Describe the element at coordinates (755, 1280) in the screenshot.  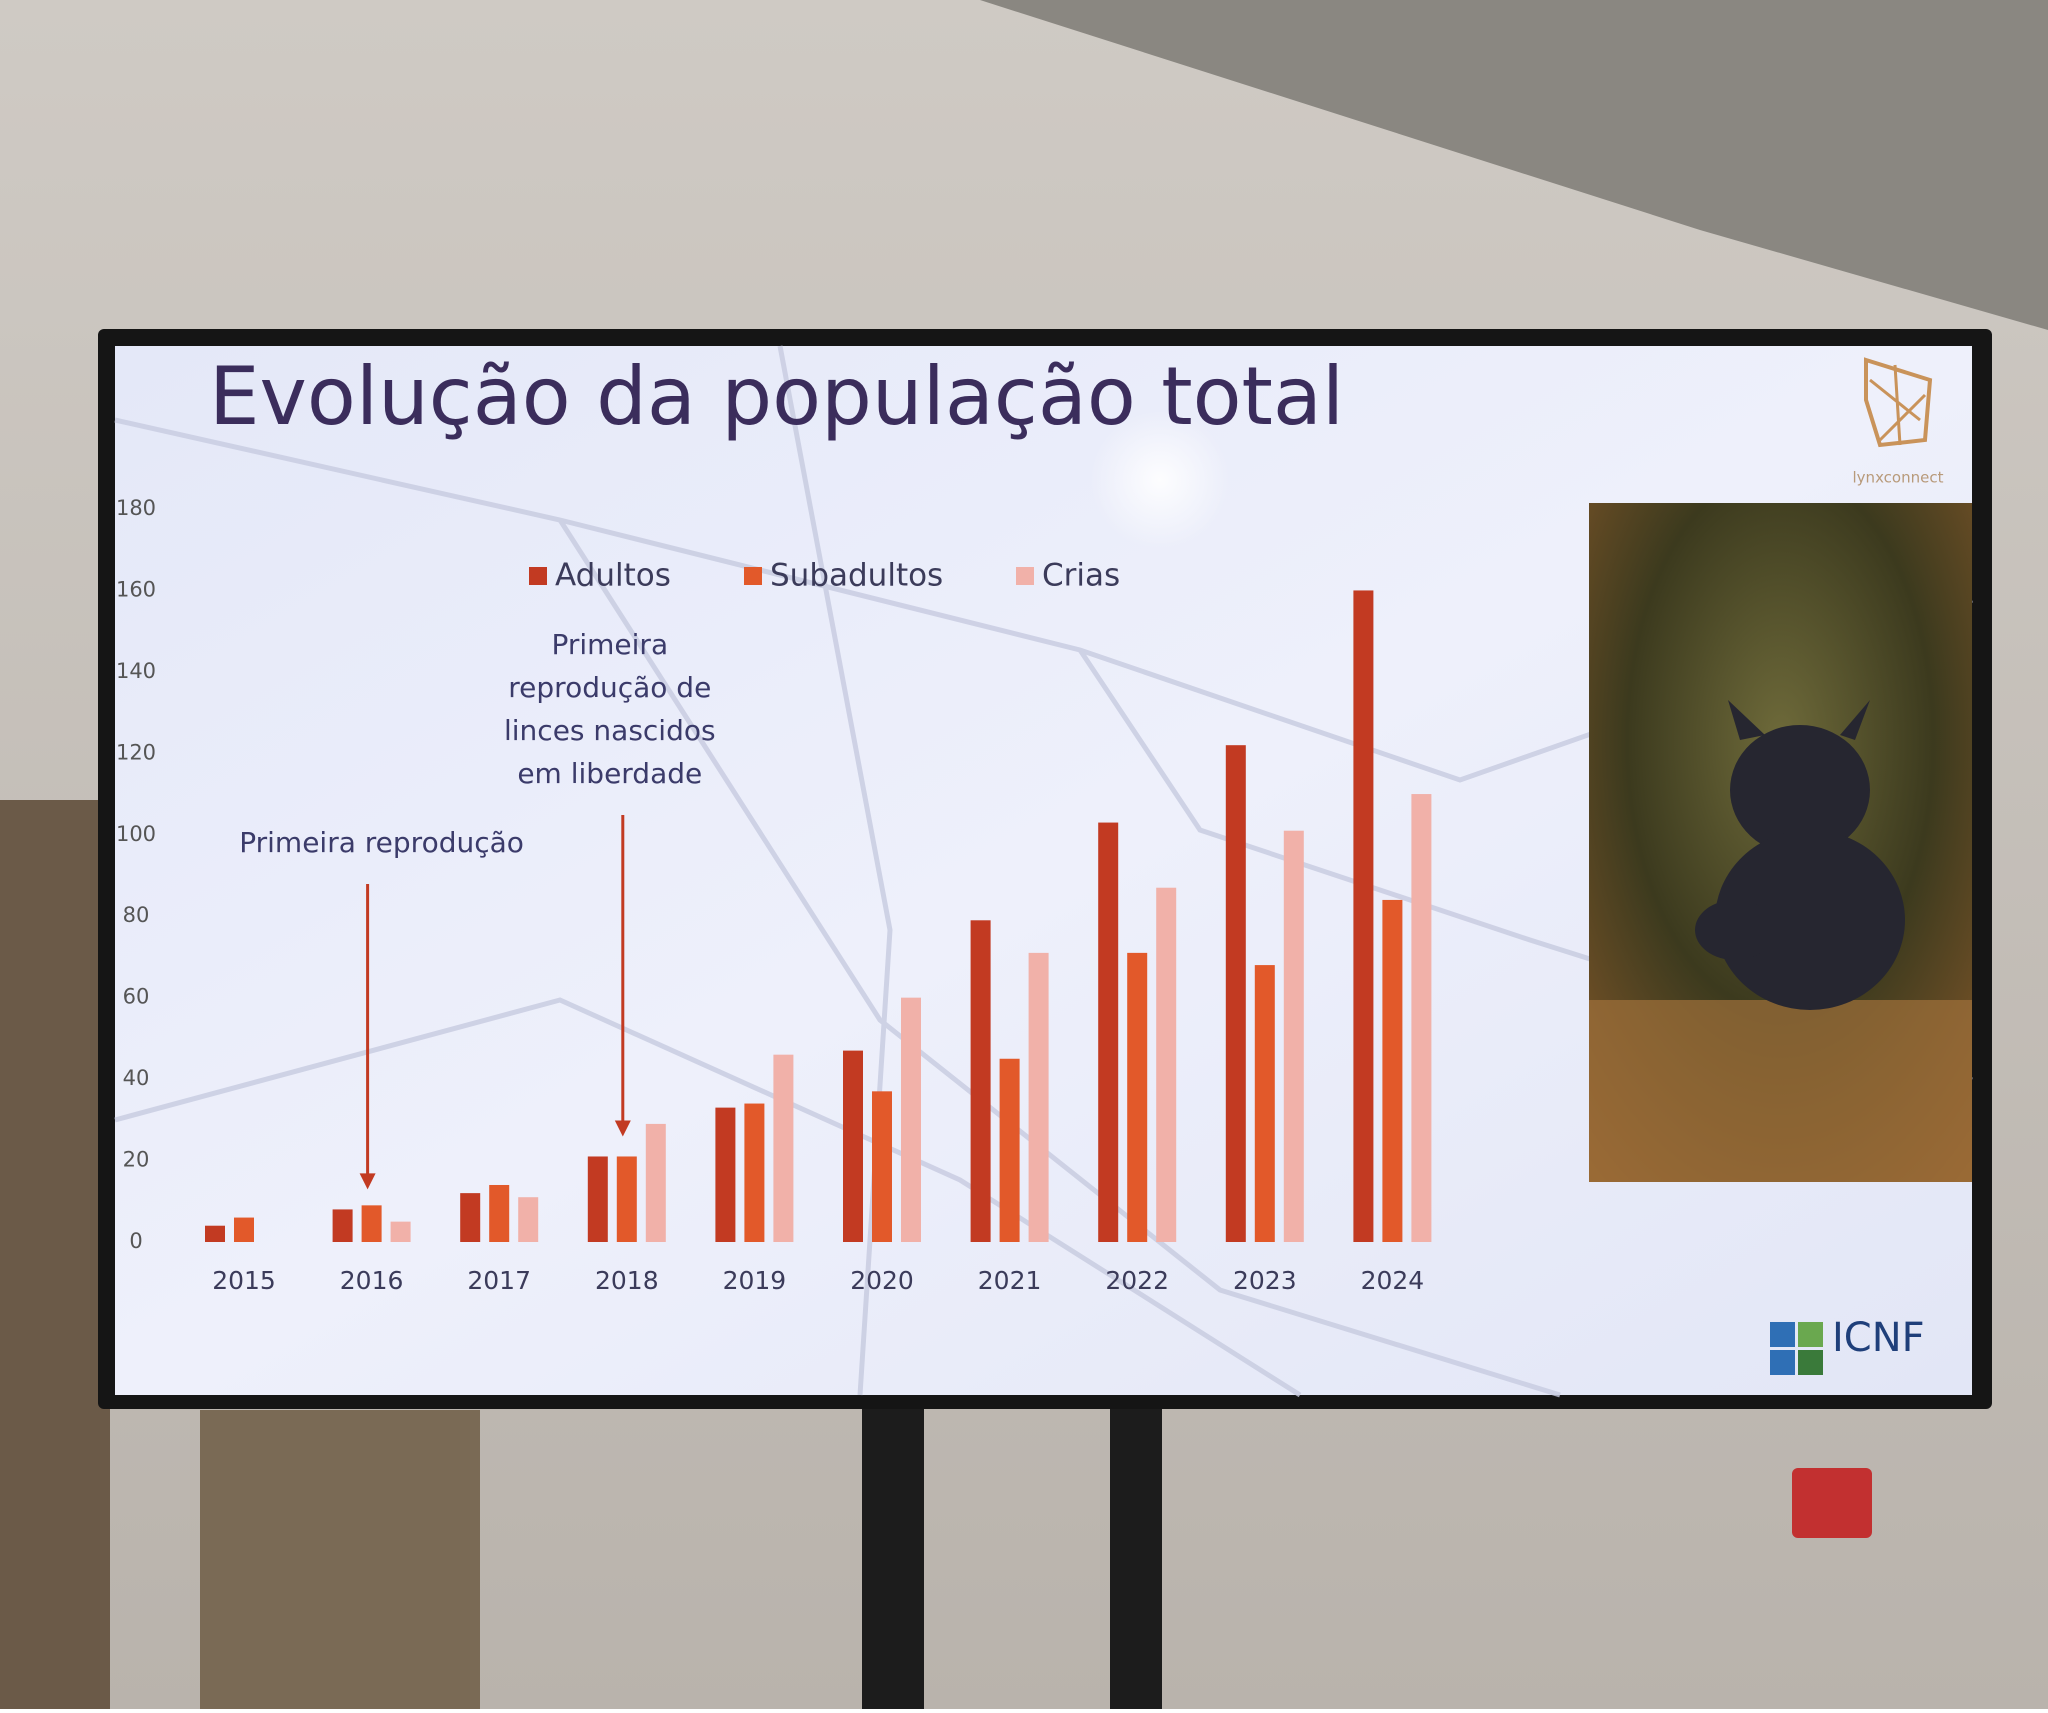
I see `x-tick-label: 2019` at that location.